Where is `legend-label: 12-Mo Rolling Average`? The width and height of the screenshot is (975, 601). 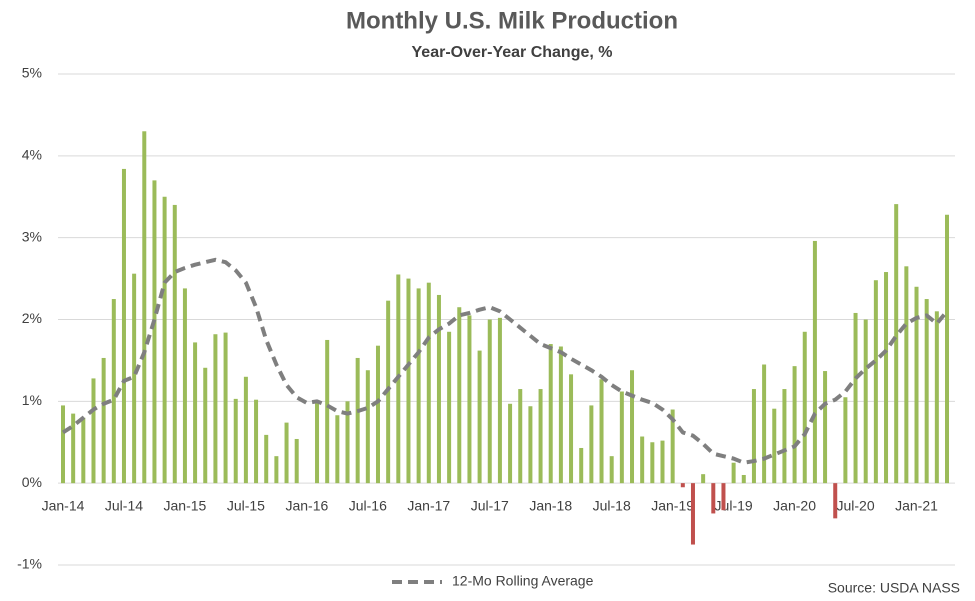 legend-label: 12-Mo Rolling Average is located at coordinates (523, 581).